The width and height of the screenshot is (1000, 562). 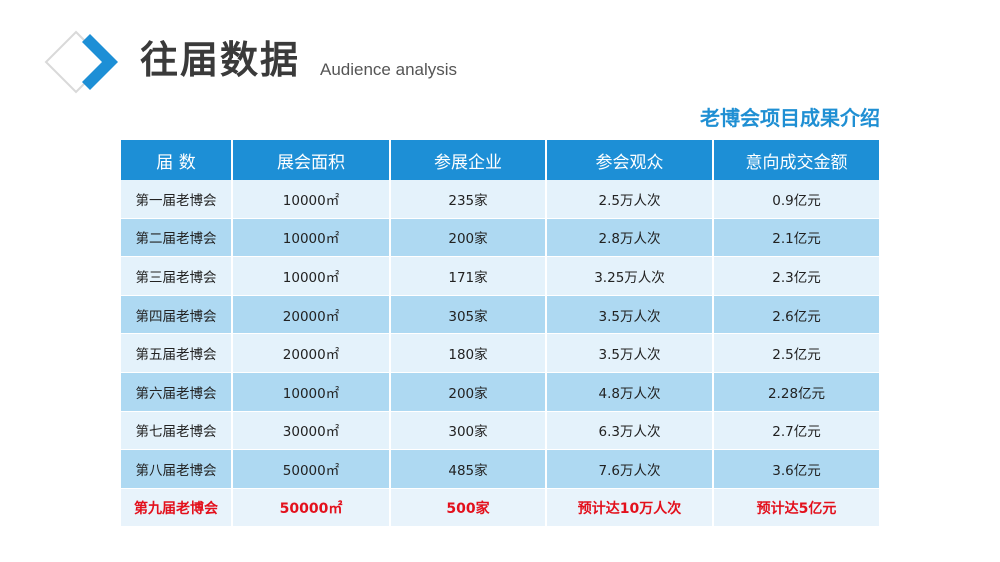 What do you see at coordinates (177, 431) in the screenshot?
I see `cell-session: 第七届老博会` at bounding box center [177, 431].